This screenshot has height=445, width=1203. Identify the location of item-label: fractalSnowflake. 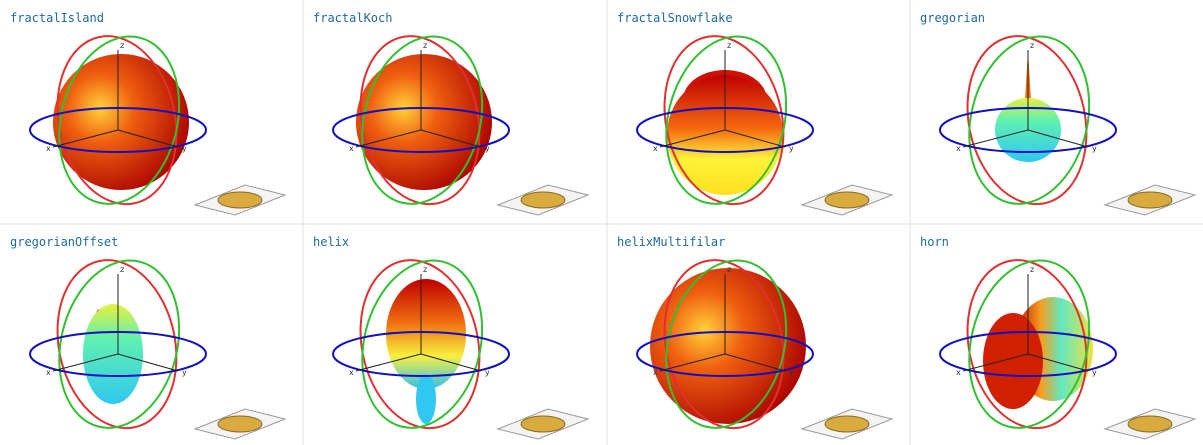
(675, 18).